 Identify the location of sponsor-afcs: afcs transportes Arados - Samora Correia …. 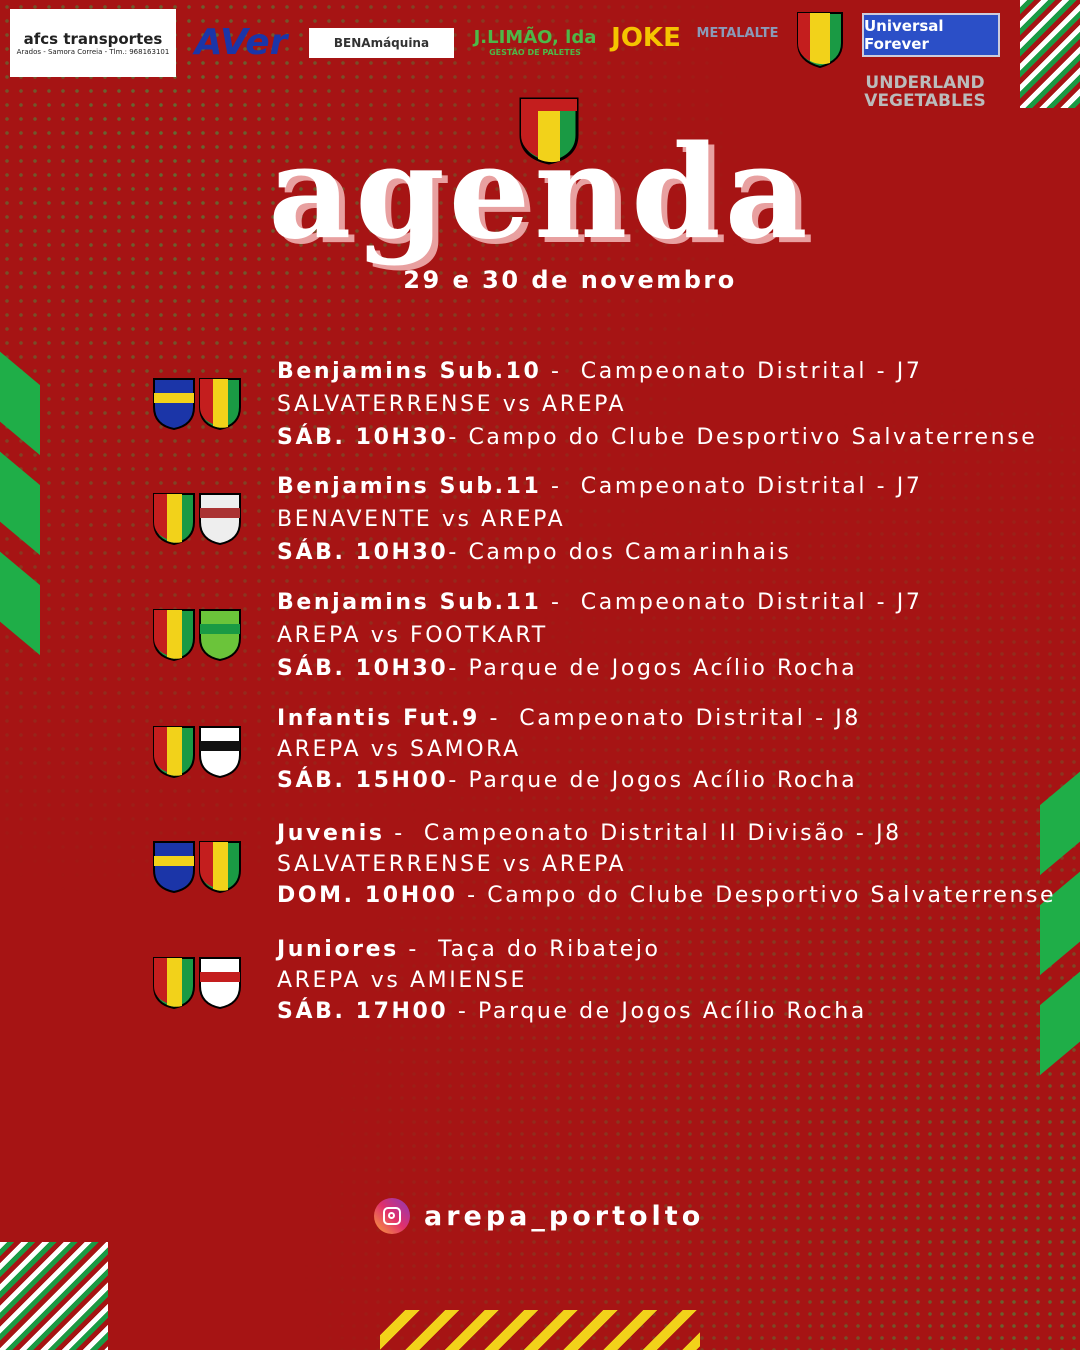
(93, 43).